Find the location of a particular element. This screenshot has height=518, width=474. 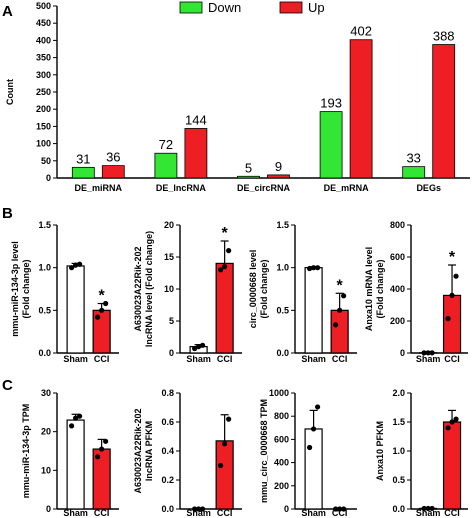

legend-swatch is located at coordinates (291, 7).